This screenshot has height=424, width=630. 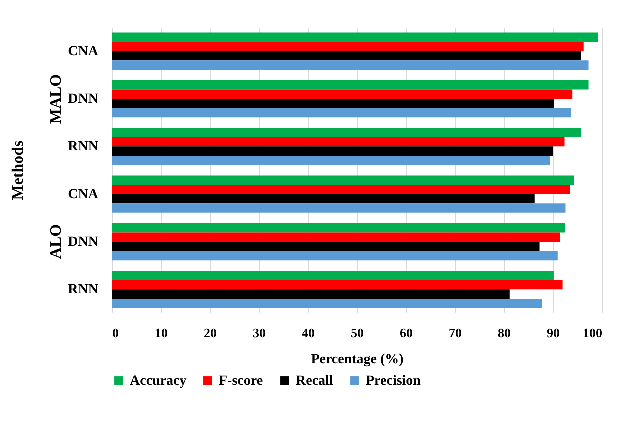 I want to click on x-tick-label: 50, so click(x=357, y=333).